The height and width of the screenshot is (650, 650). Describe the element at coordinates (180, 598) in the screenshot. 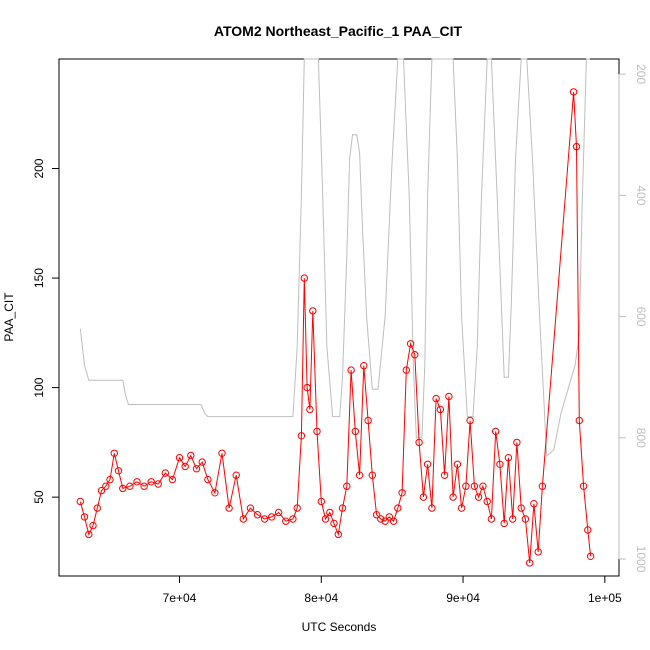

I see `x-tick-label: 7e+04` at that location.